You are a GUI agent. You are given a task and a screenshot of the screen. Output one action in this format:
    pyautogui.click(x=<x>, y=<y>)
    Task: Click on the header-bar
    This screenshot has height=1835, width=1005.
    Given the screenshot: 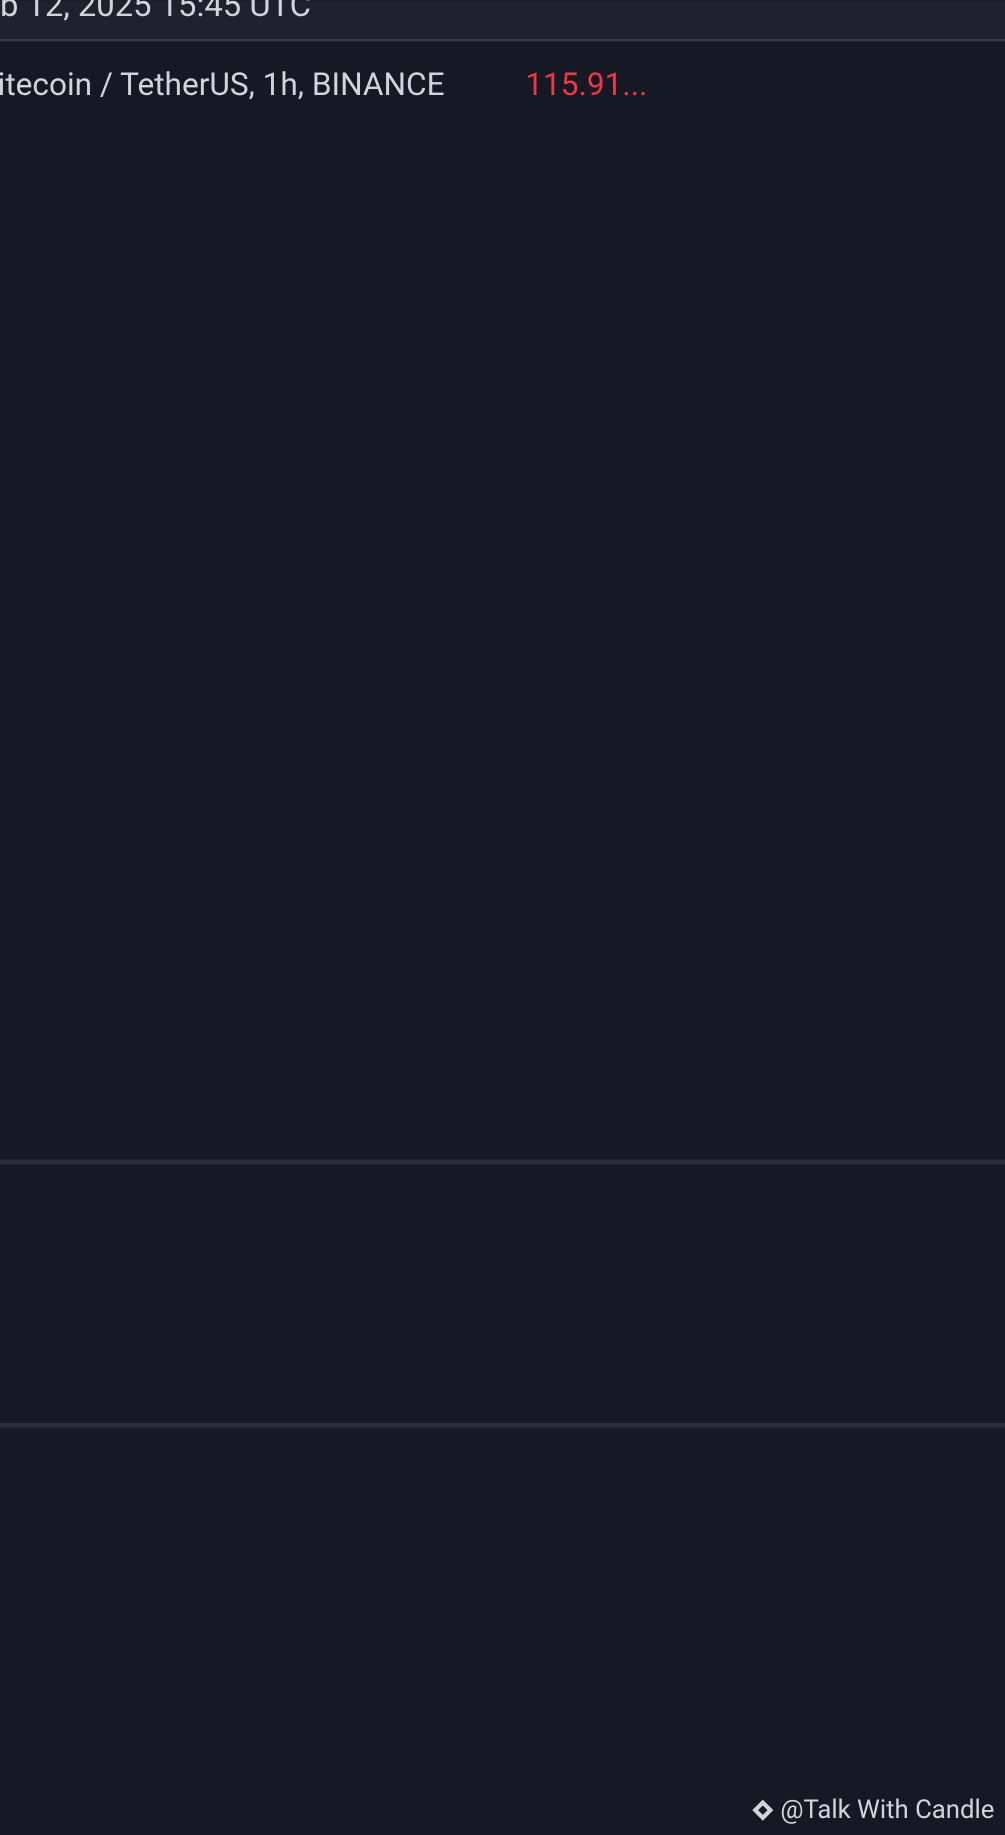 What is the action you would take?
    pyautogui.click(x=502, y=19)
    